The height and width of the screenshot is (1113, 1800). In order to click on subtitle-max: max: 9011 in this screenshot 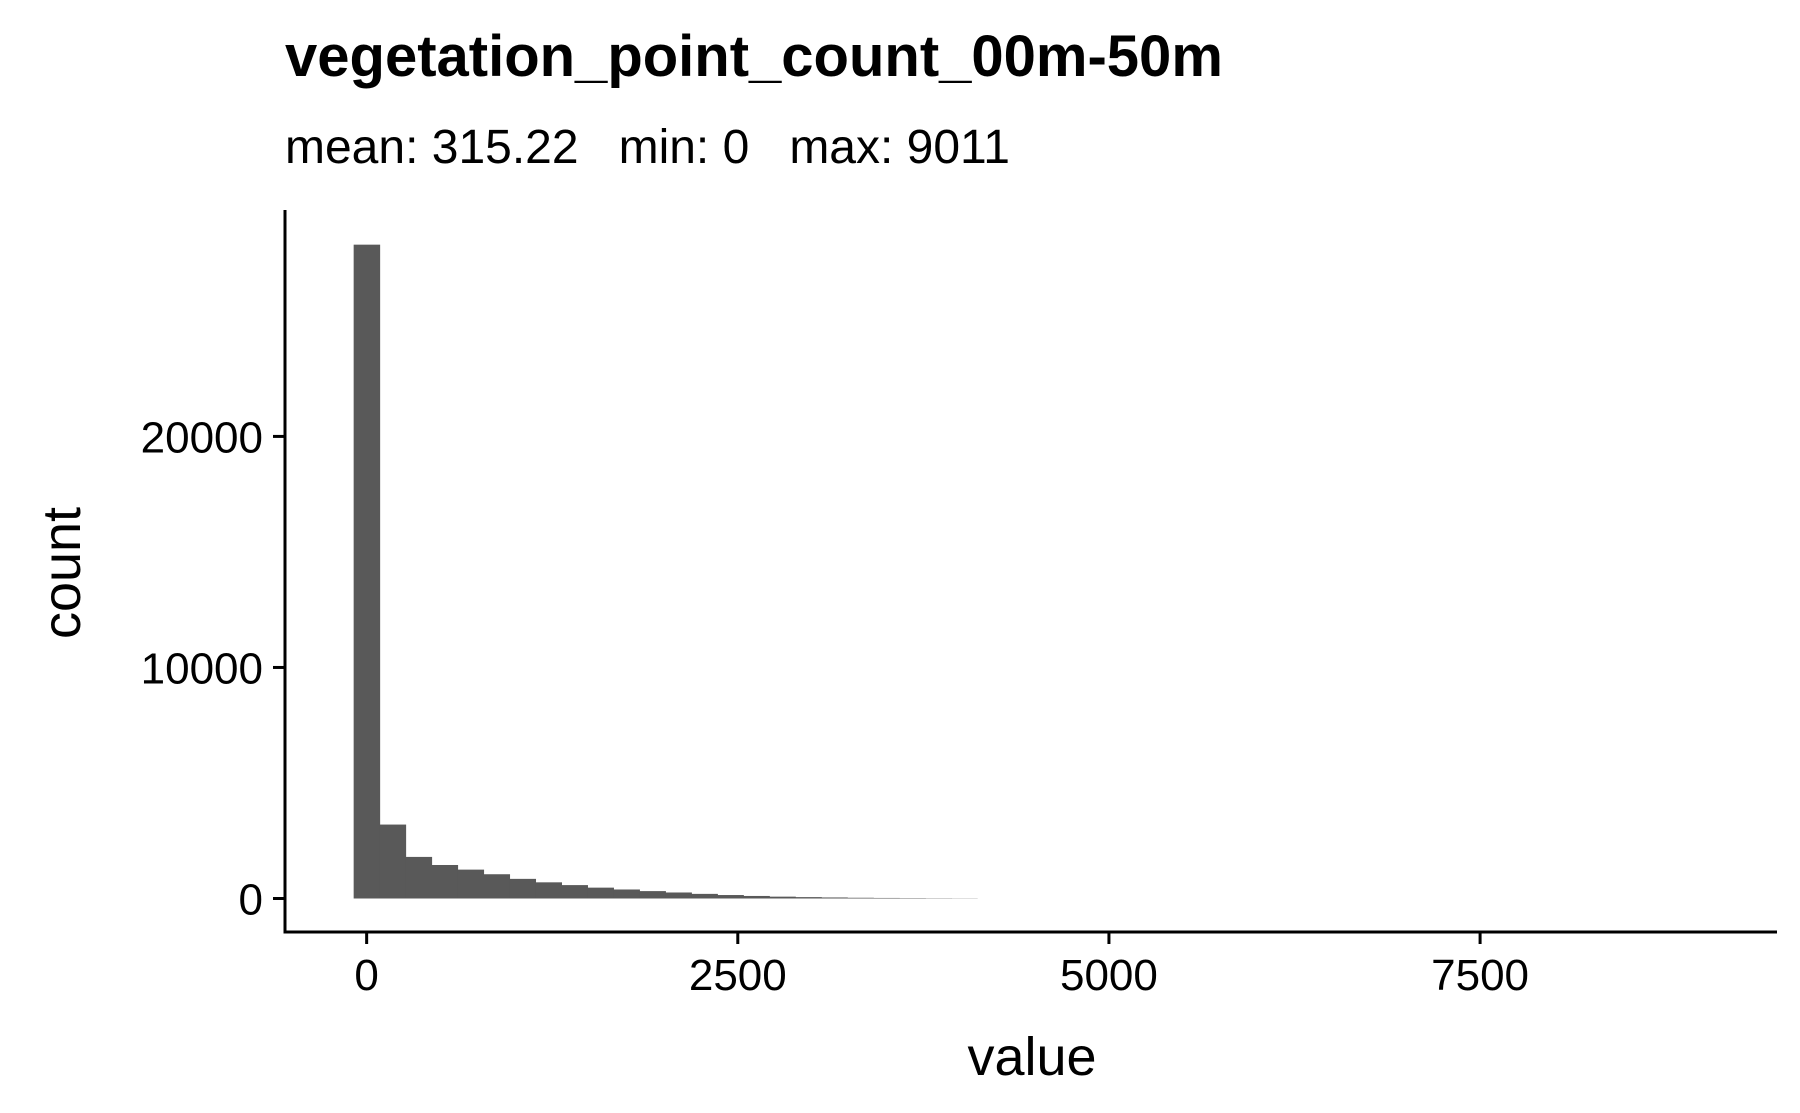, I will do `click(899, 147)`.